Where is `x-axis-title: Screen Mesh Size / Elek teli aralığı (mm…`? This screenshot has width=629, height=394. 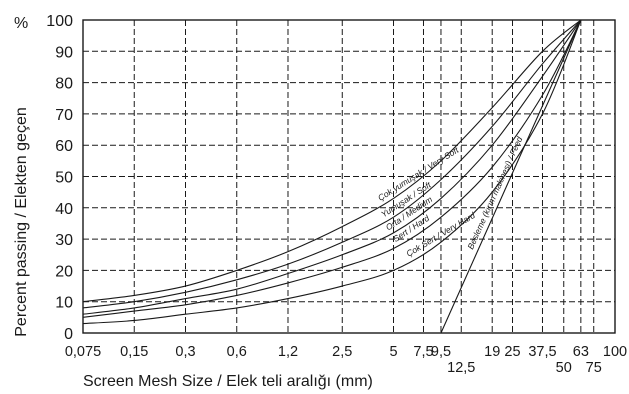 x-axis-title: Screen Mesh Size / Elek teli aralığı (mm… is located at coordinates (228, 381).